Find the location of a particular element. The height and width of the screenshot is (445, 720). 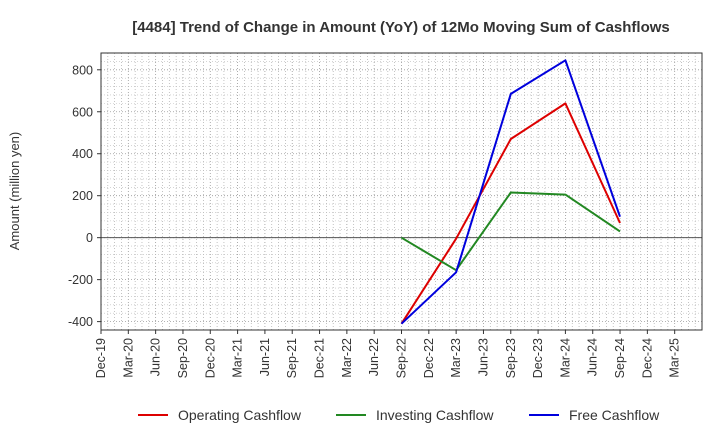

y-axis-label: Amount (million yen) is located at coordinates (14, 191).